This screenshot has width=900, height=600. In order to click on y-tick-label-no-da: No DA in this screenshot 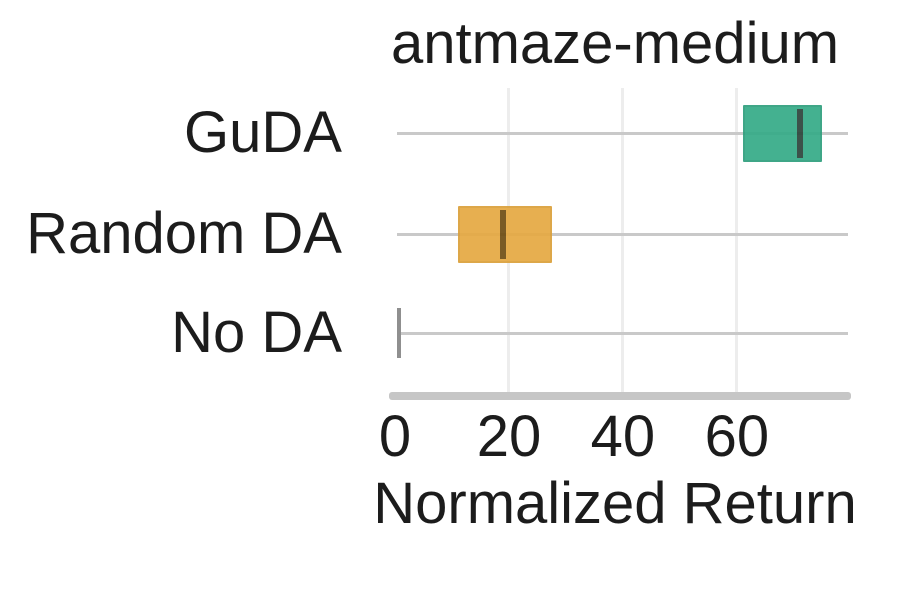, I will do `click(256, 332)`.